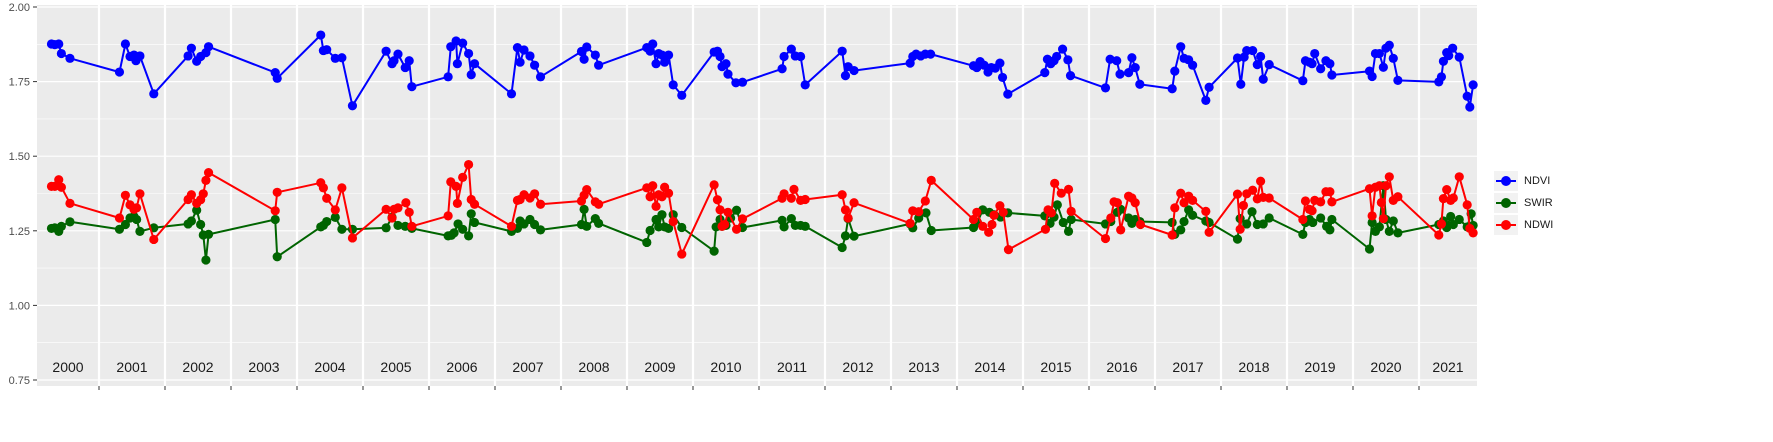  I want to click on x-tick-label: 2015, so click(1055, 367).